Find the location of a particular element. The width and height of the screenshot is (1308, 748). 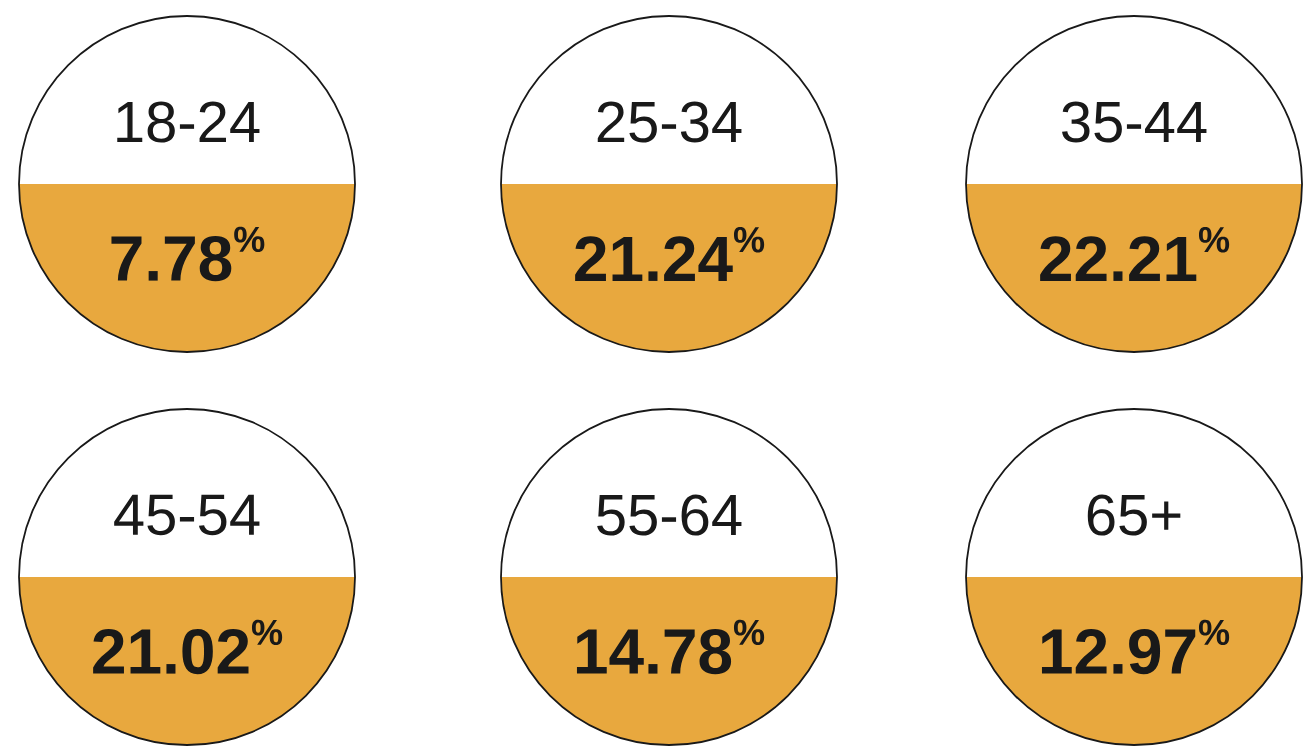

data-label: 22.21 is located at coordinates (1118, 258).